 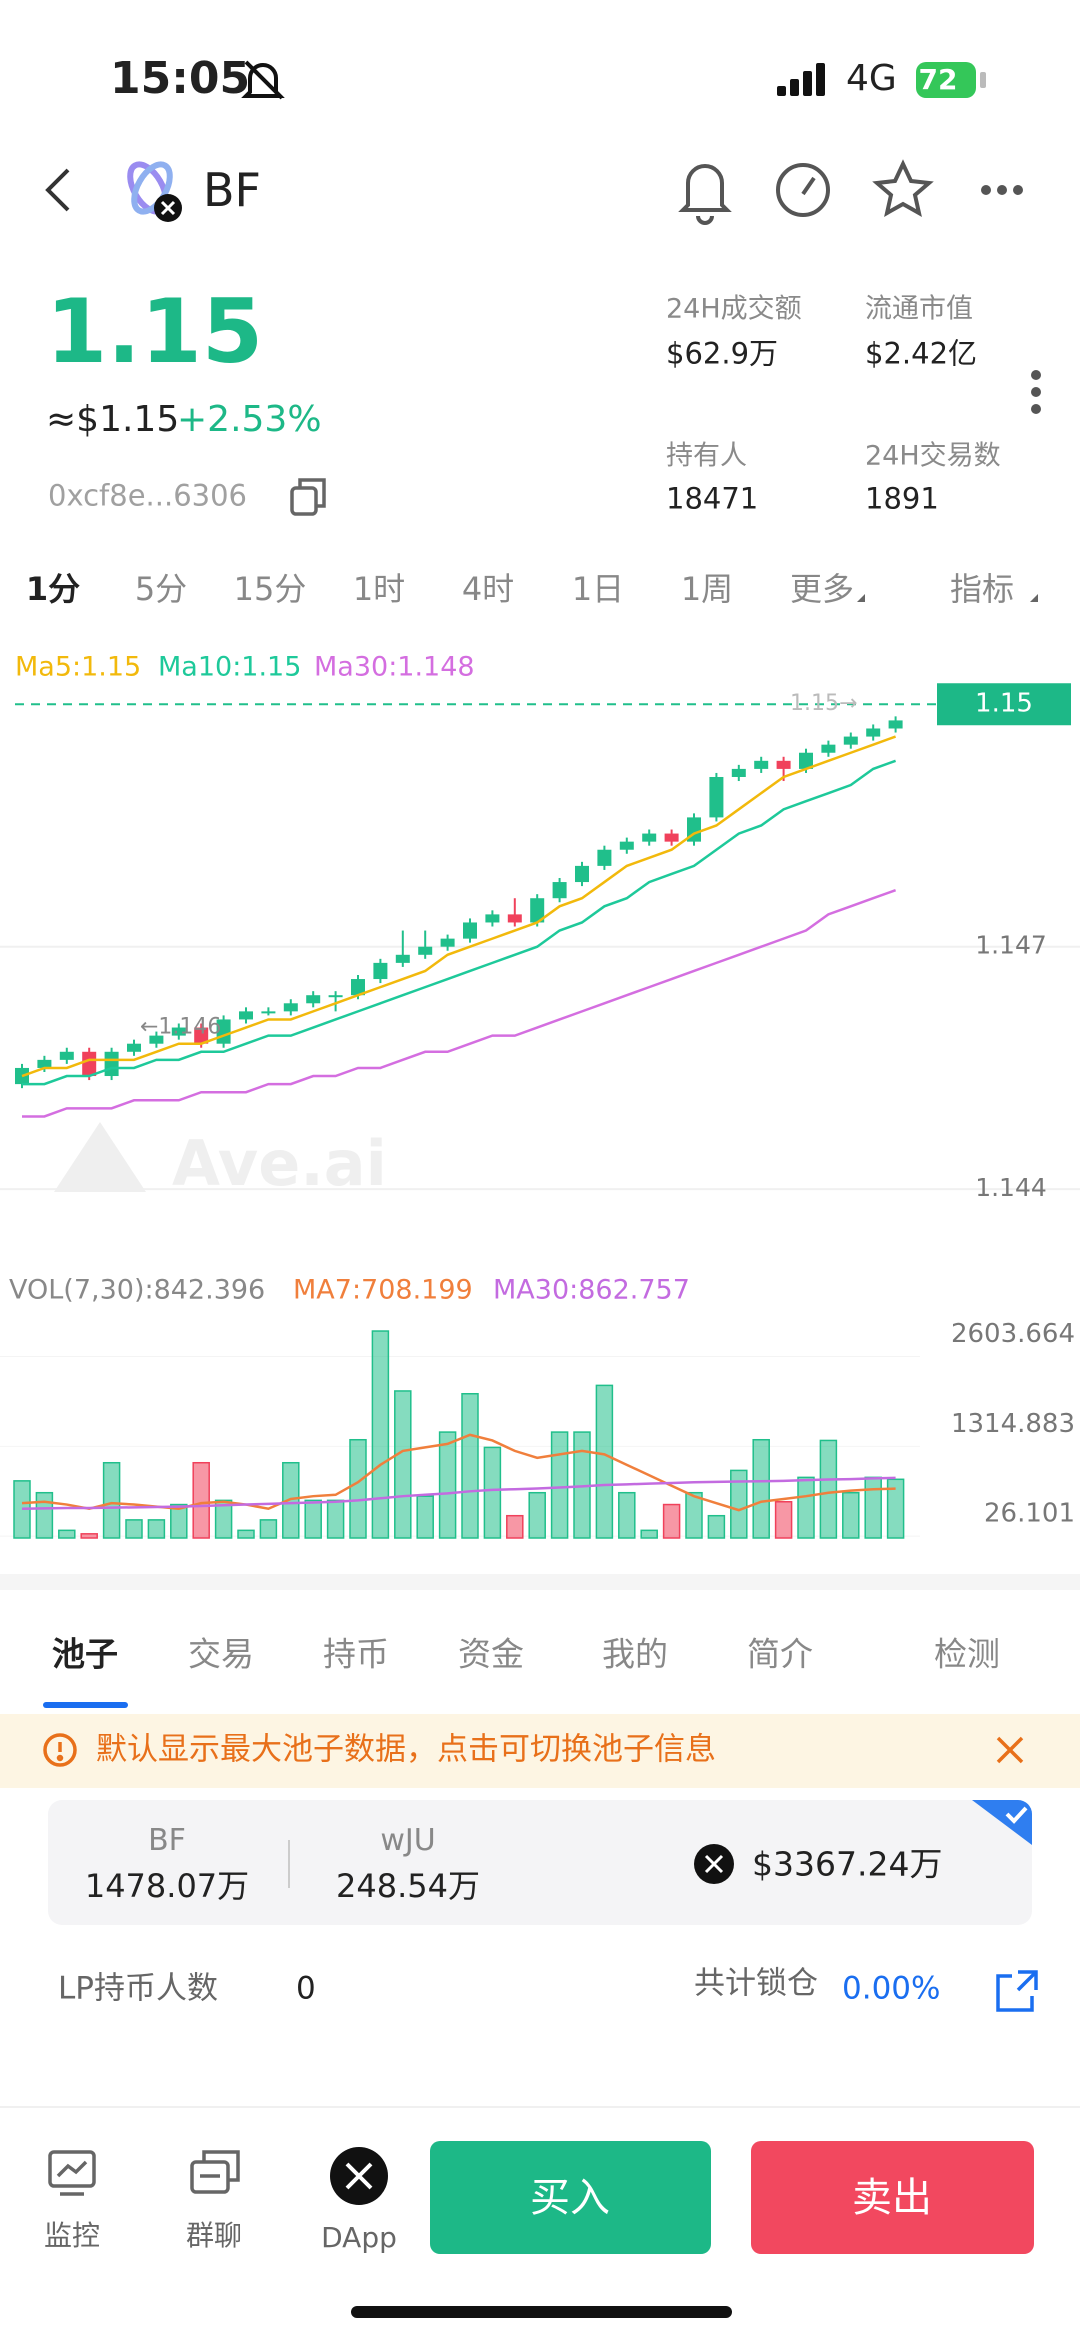 I want to click on notice-text: 默认显示最大池子数据，点击可切换池子信息, so click(x=406, y=1749).